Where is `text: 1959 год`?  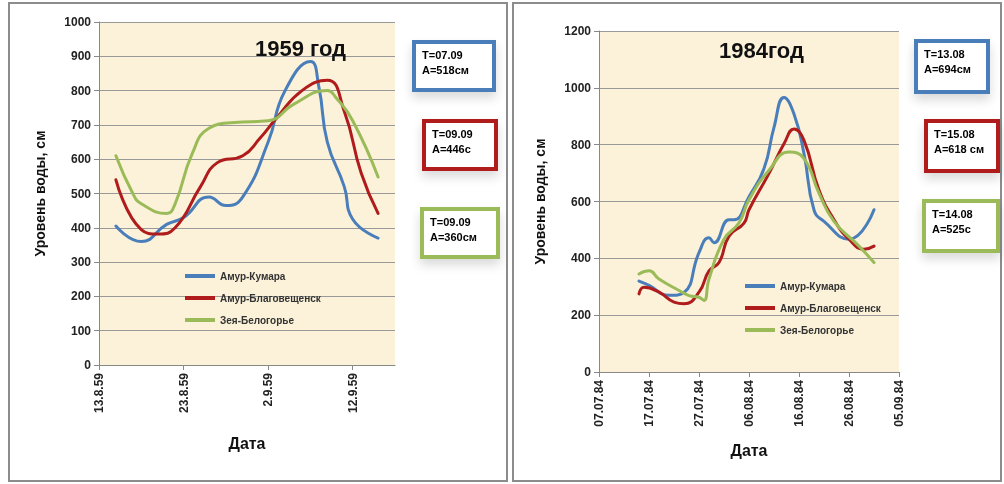 text: 1959 год is located at coordinates (301, 48).